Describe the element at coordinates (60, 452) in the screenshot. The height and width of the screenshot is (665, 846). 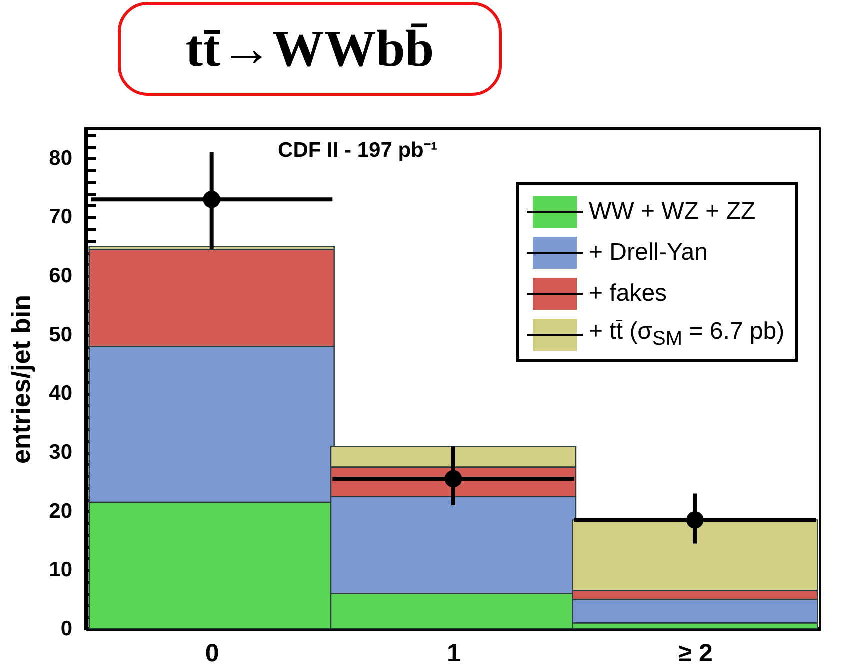
I see `y-tick-label: 30` at that location.